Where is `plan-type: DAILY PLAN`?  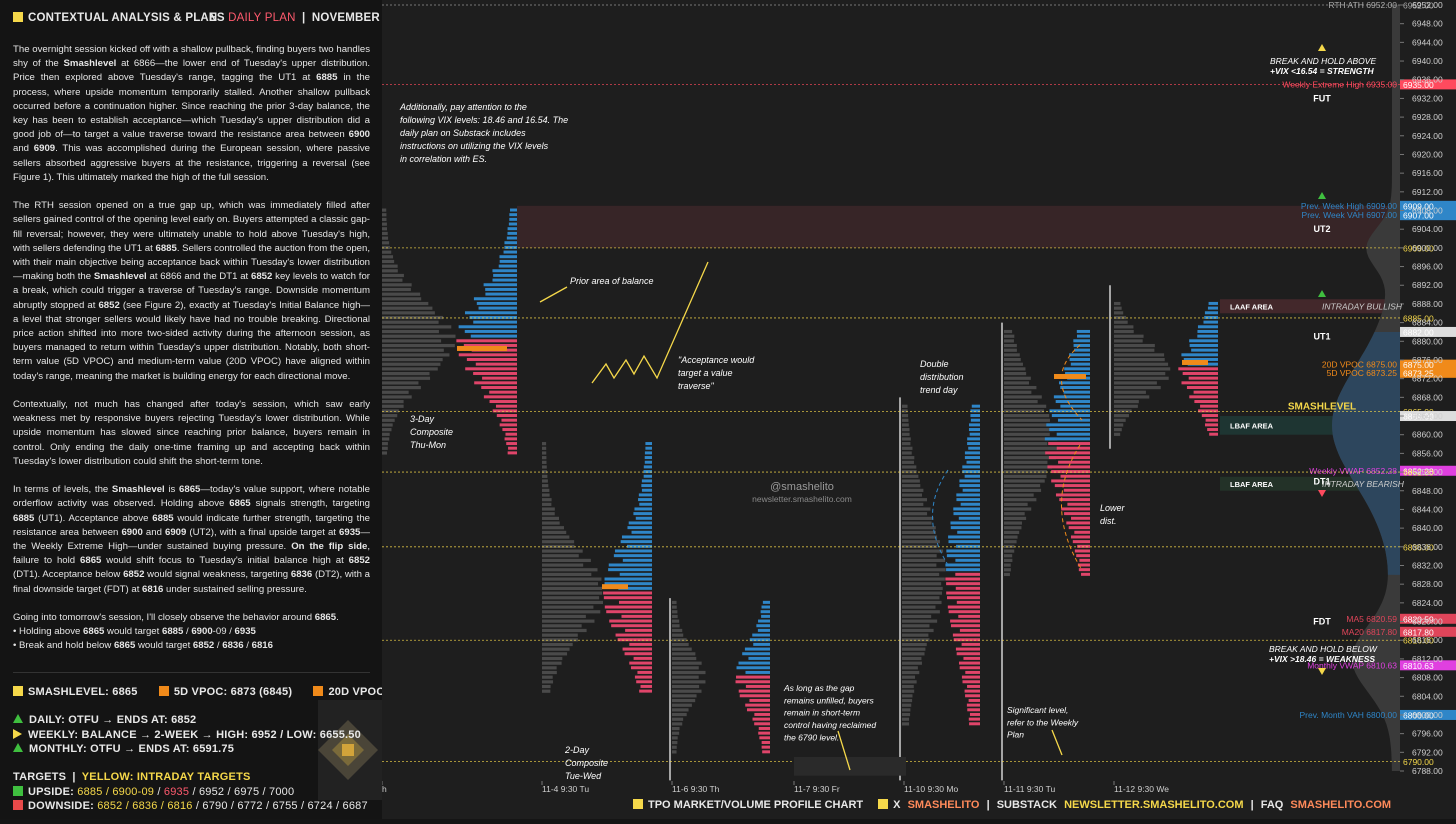 plan-type: DAILY PLAN is located at coordinates (262, 18).